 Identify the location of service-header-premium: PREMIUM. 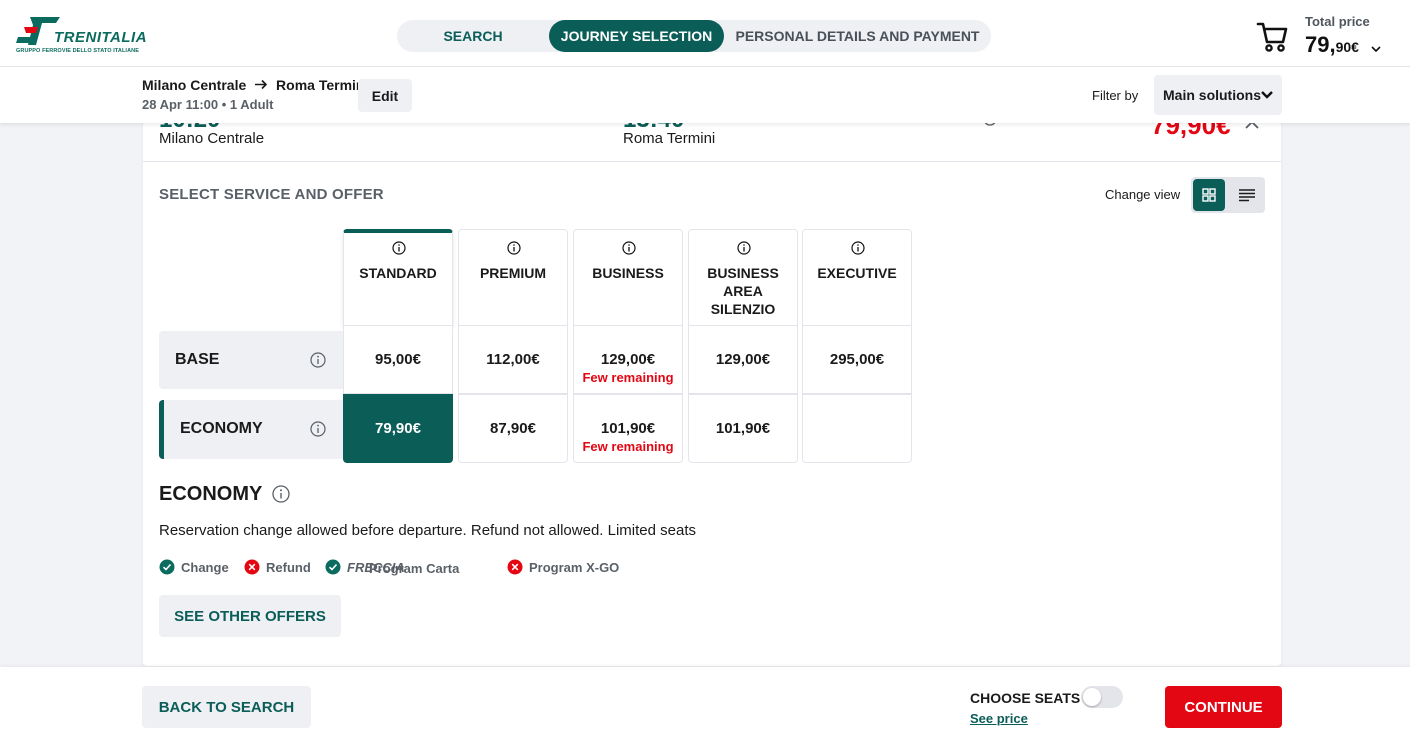
(513, 277).